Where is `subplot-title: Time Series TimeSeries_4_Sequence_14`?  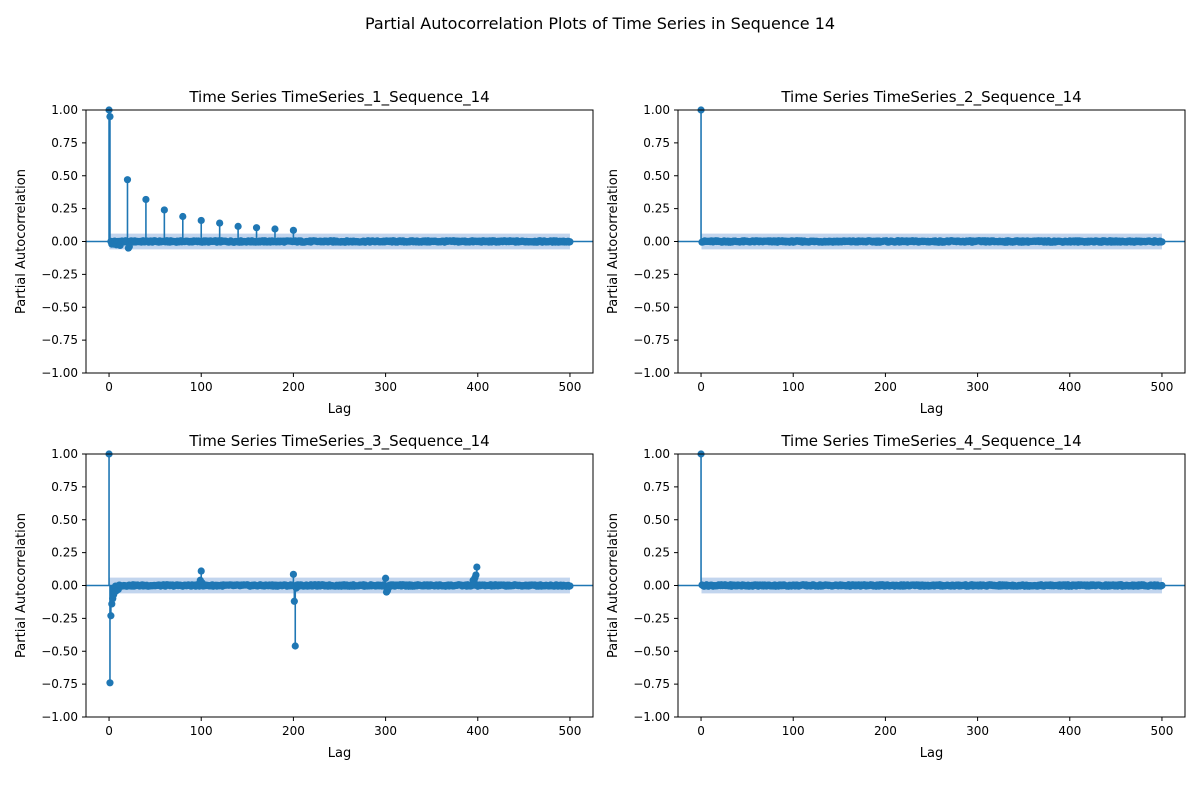
subplot-title: Time Series TimeSeries_4_Sequence_14 is located at coordinates (930, 441).